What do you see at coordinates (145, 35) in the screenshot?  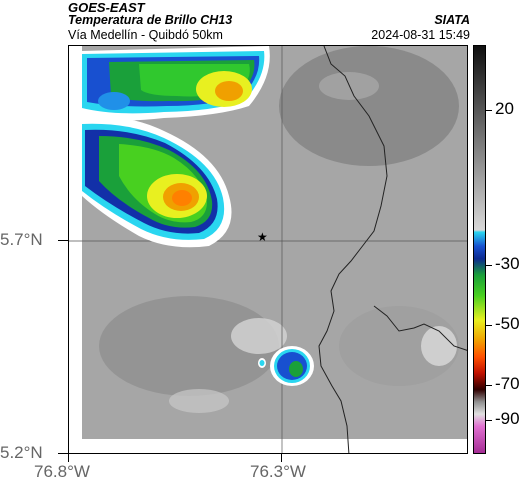 I see `region-subtitle: Vía Medellín - Quibdó 50km` at bounding box center [145, 35].